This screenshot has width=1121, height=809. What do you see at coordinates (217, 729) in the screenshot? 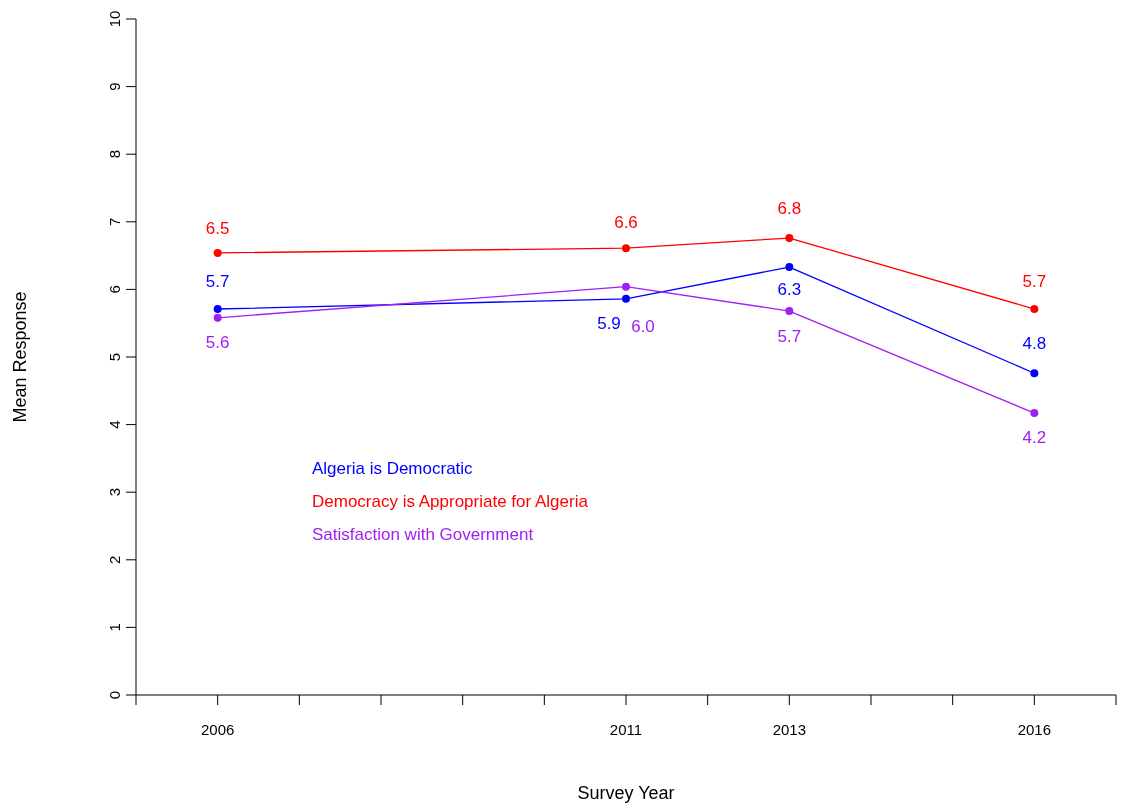
I see `x-tick-label: 2006` at bounding box center [217, 729].